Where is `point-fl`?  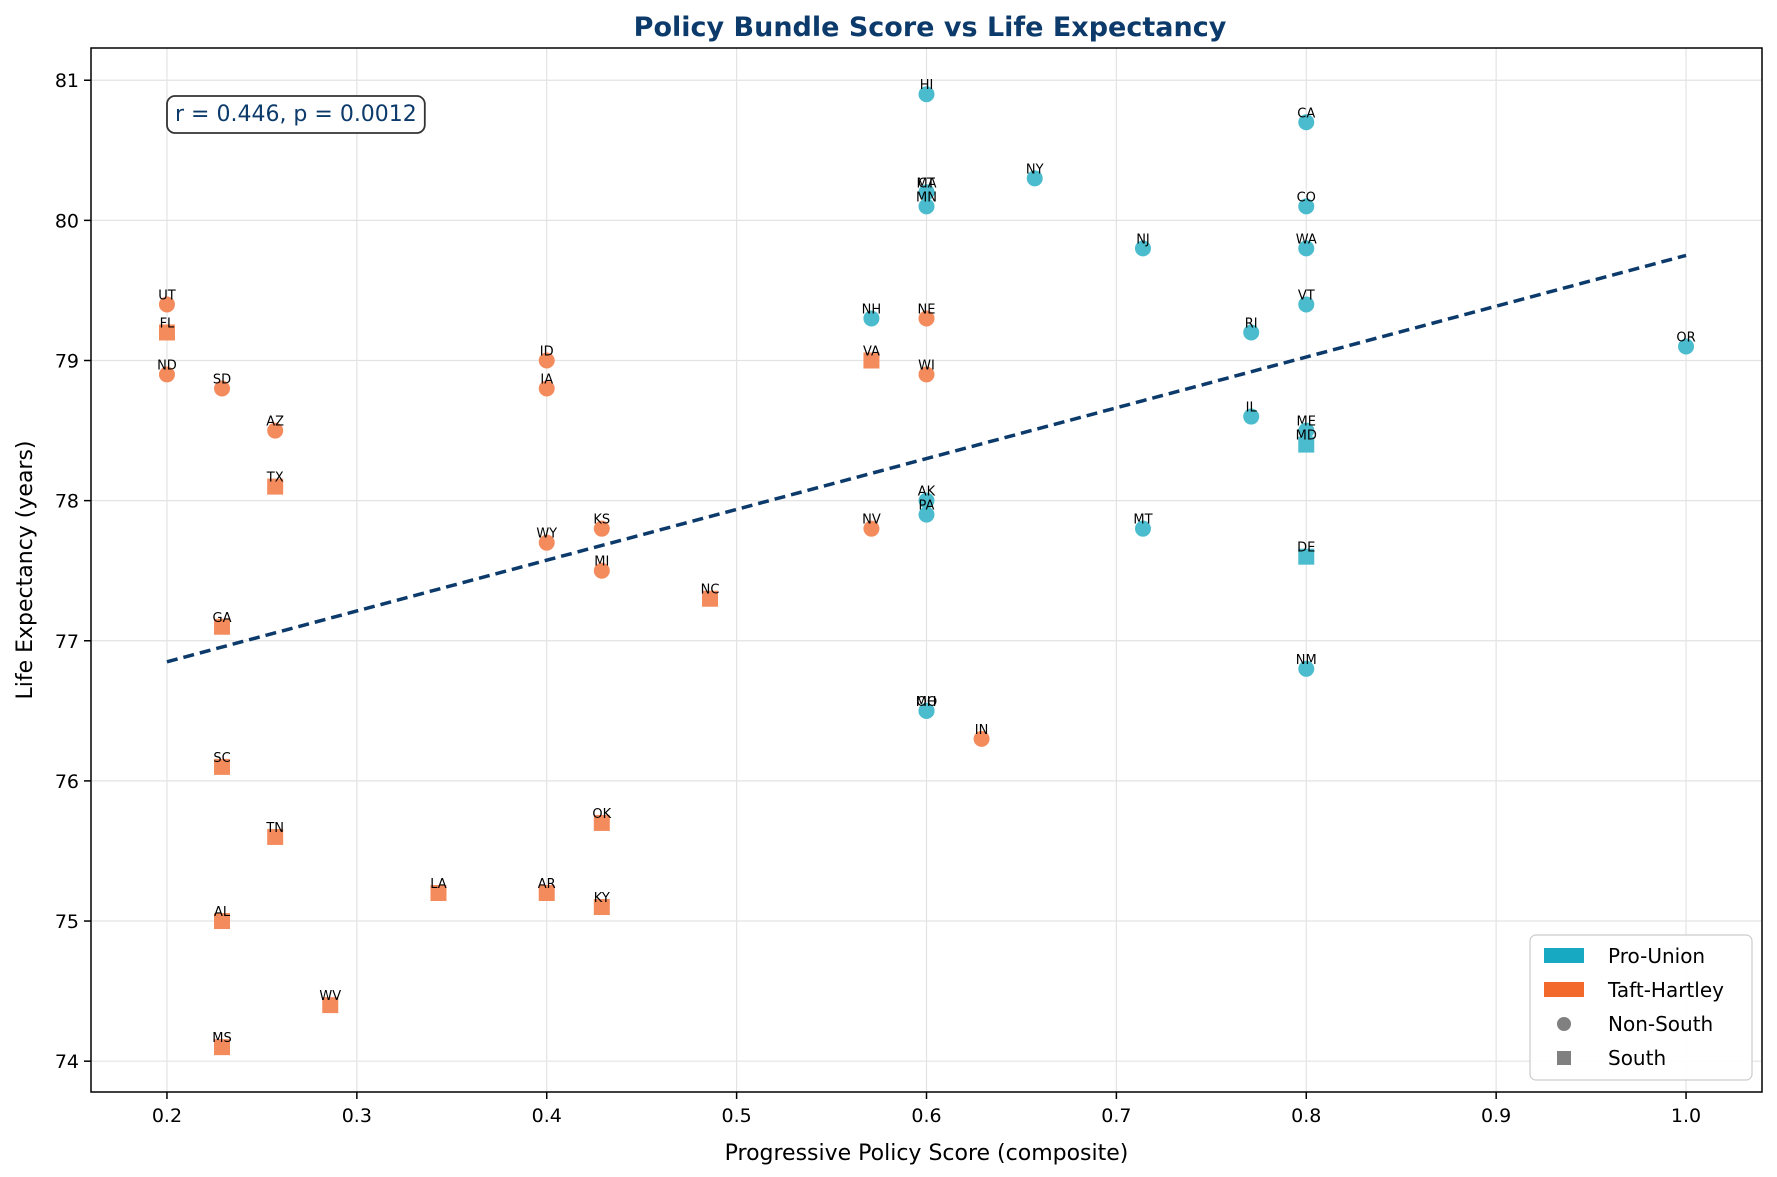
point-fl is located at coordinates (166, 332).